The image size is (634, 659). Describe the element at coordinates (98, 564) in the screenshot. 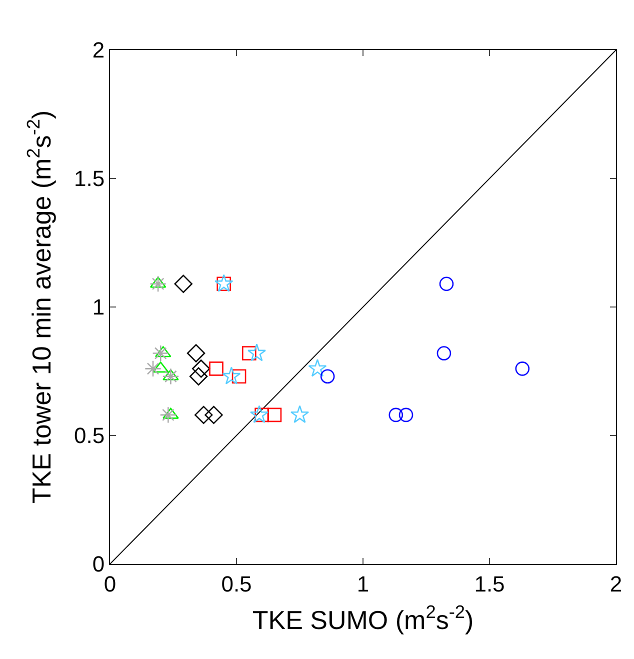

I see `y-tick-label: 0` at that location.